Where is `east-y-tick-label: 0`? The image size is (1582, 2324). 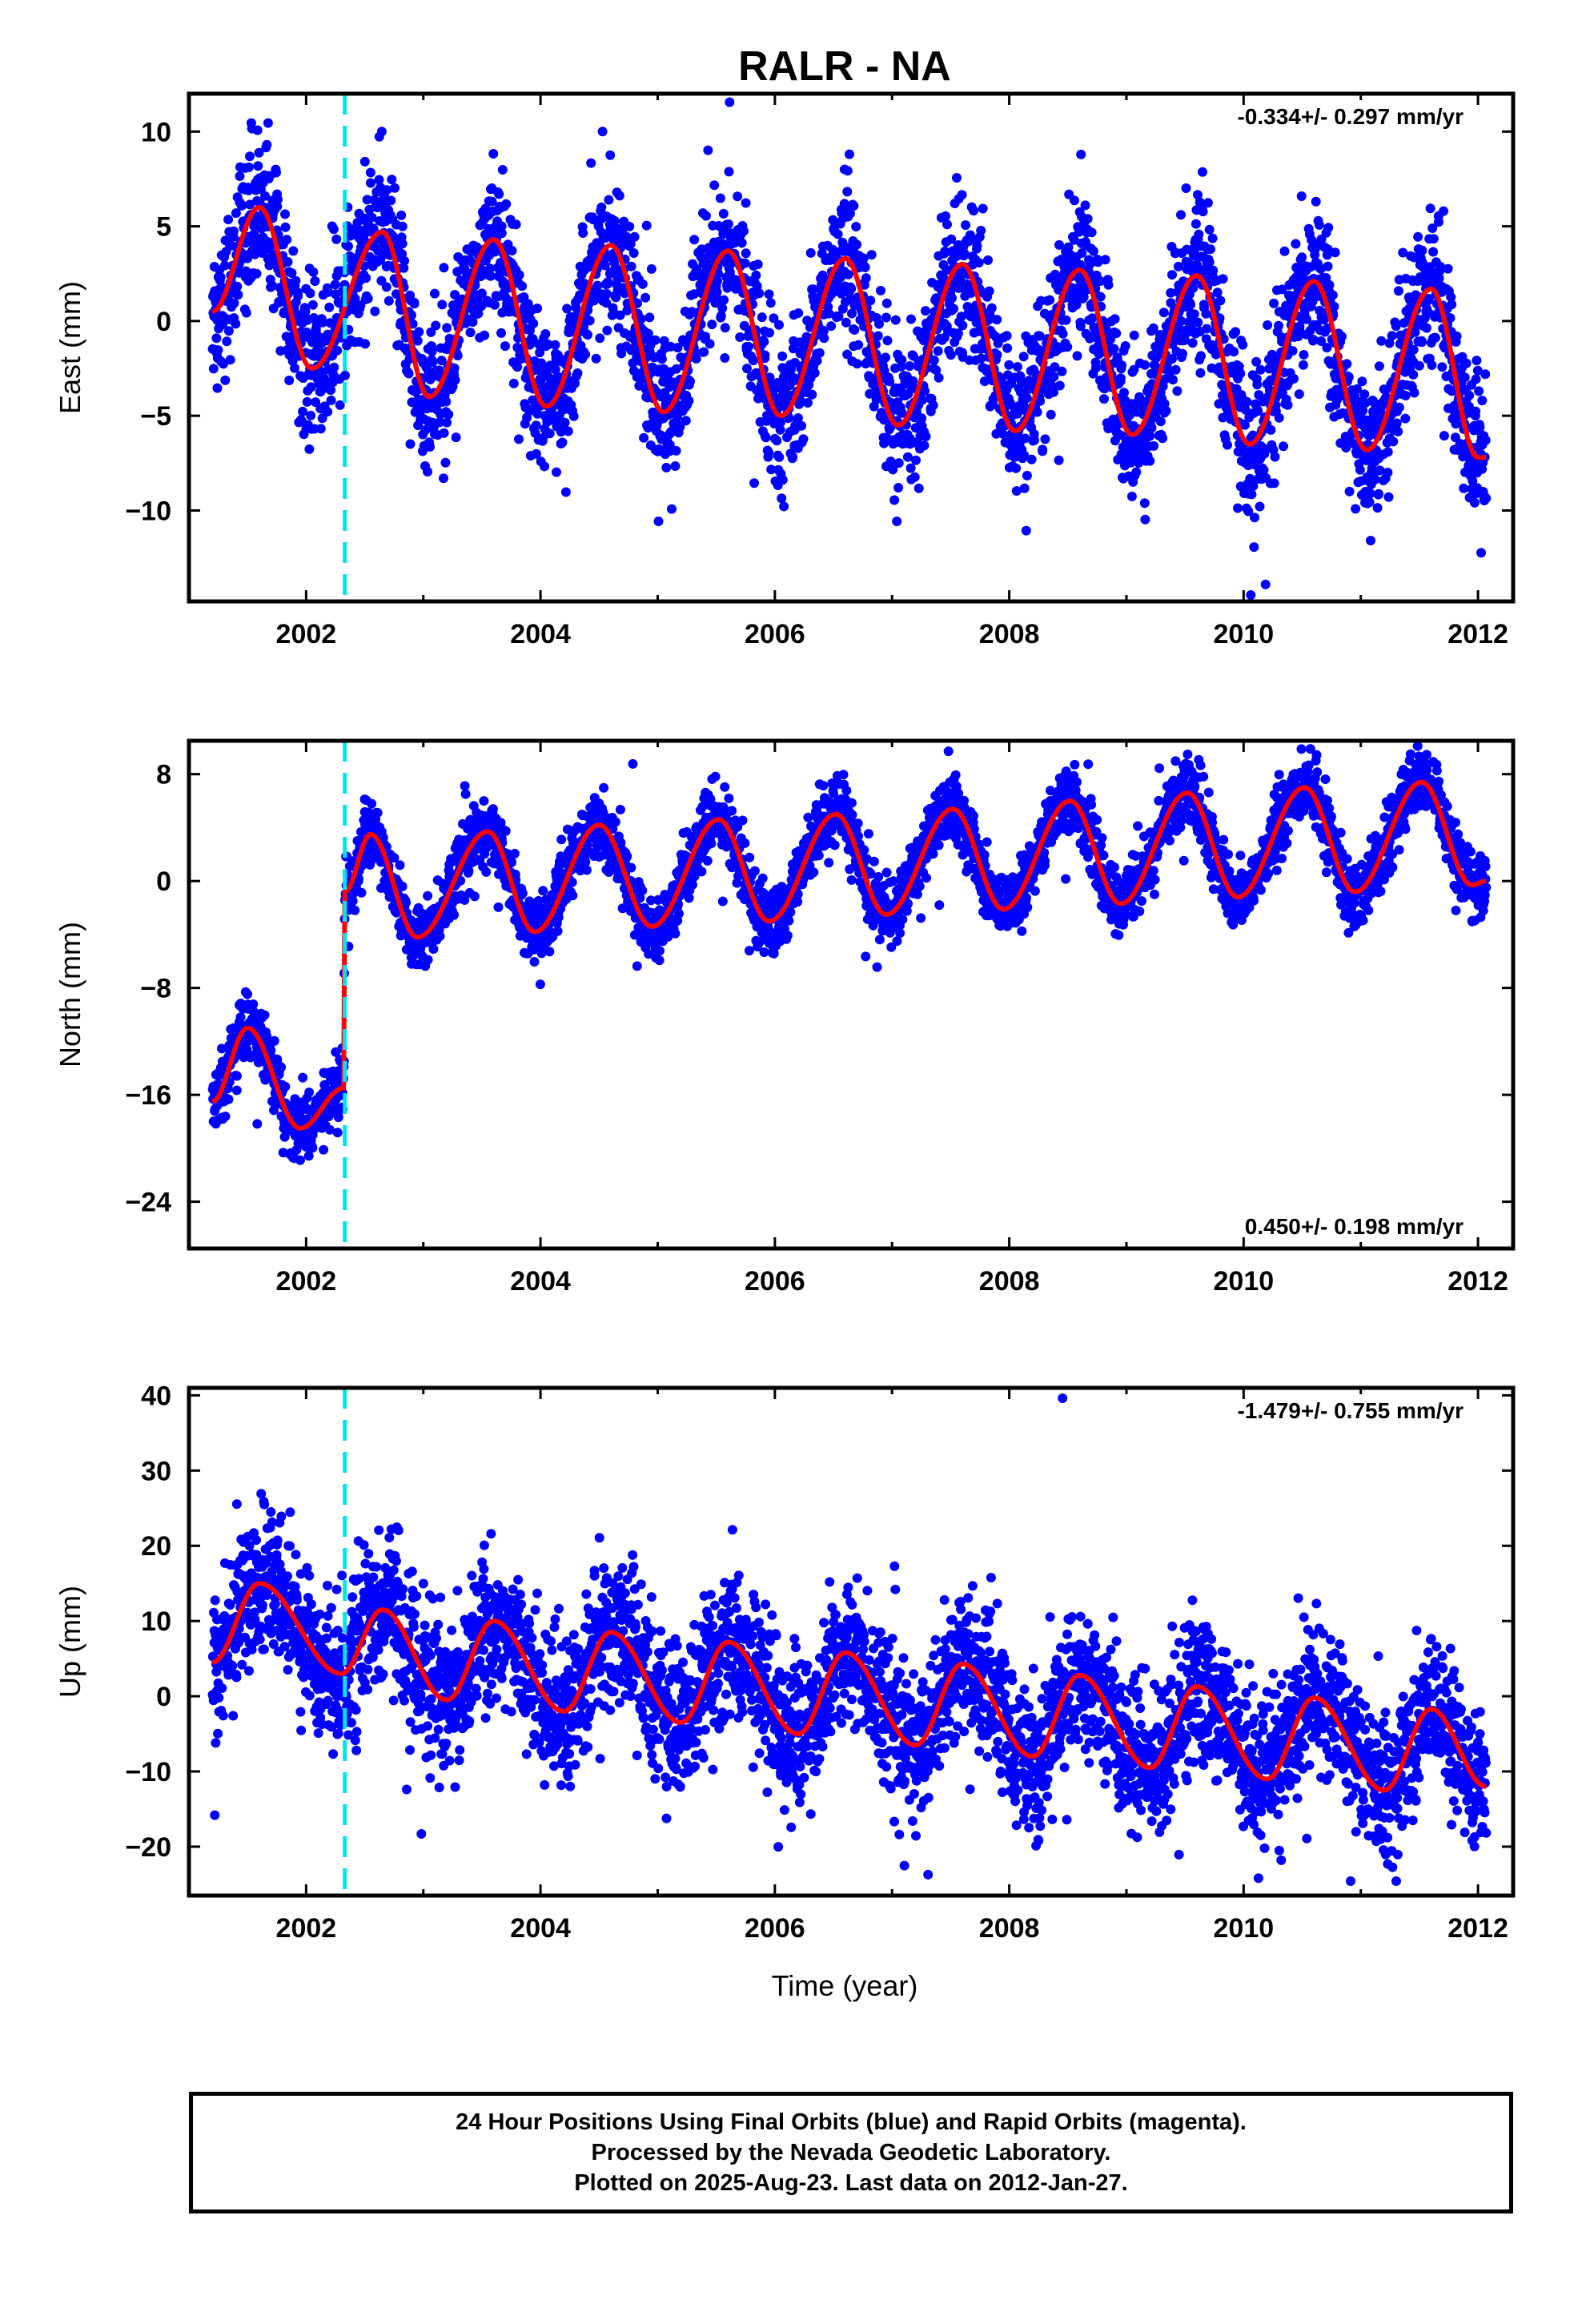 east-y-tick-label: 0 is located at coordinates (164, 322).